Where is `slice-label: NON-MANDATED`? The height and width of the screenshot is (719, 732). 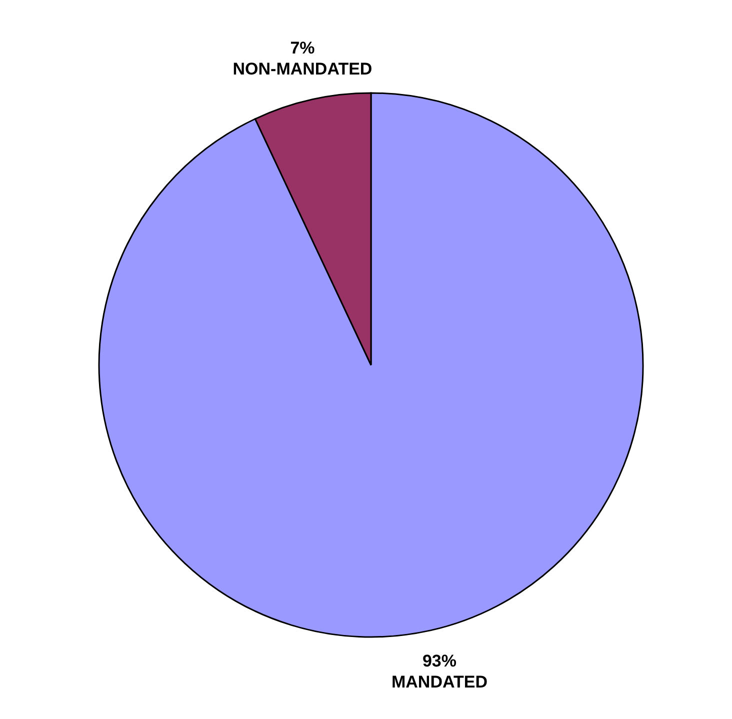
slice-label: NON-MANDATED is located at coordinates (302, 69).